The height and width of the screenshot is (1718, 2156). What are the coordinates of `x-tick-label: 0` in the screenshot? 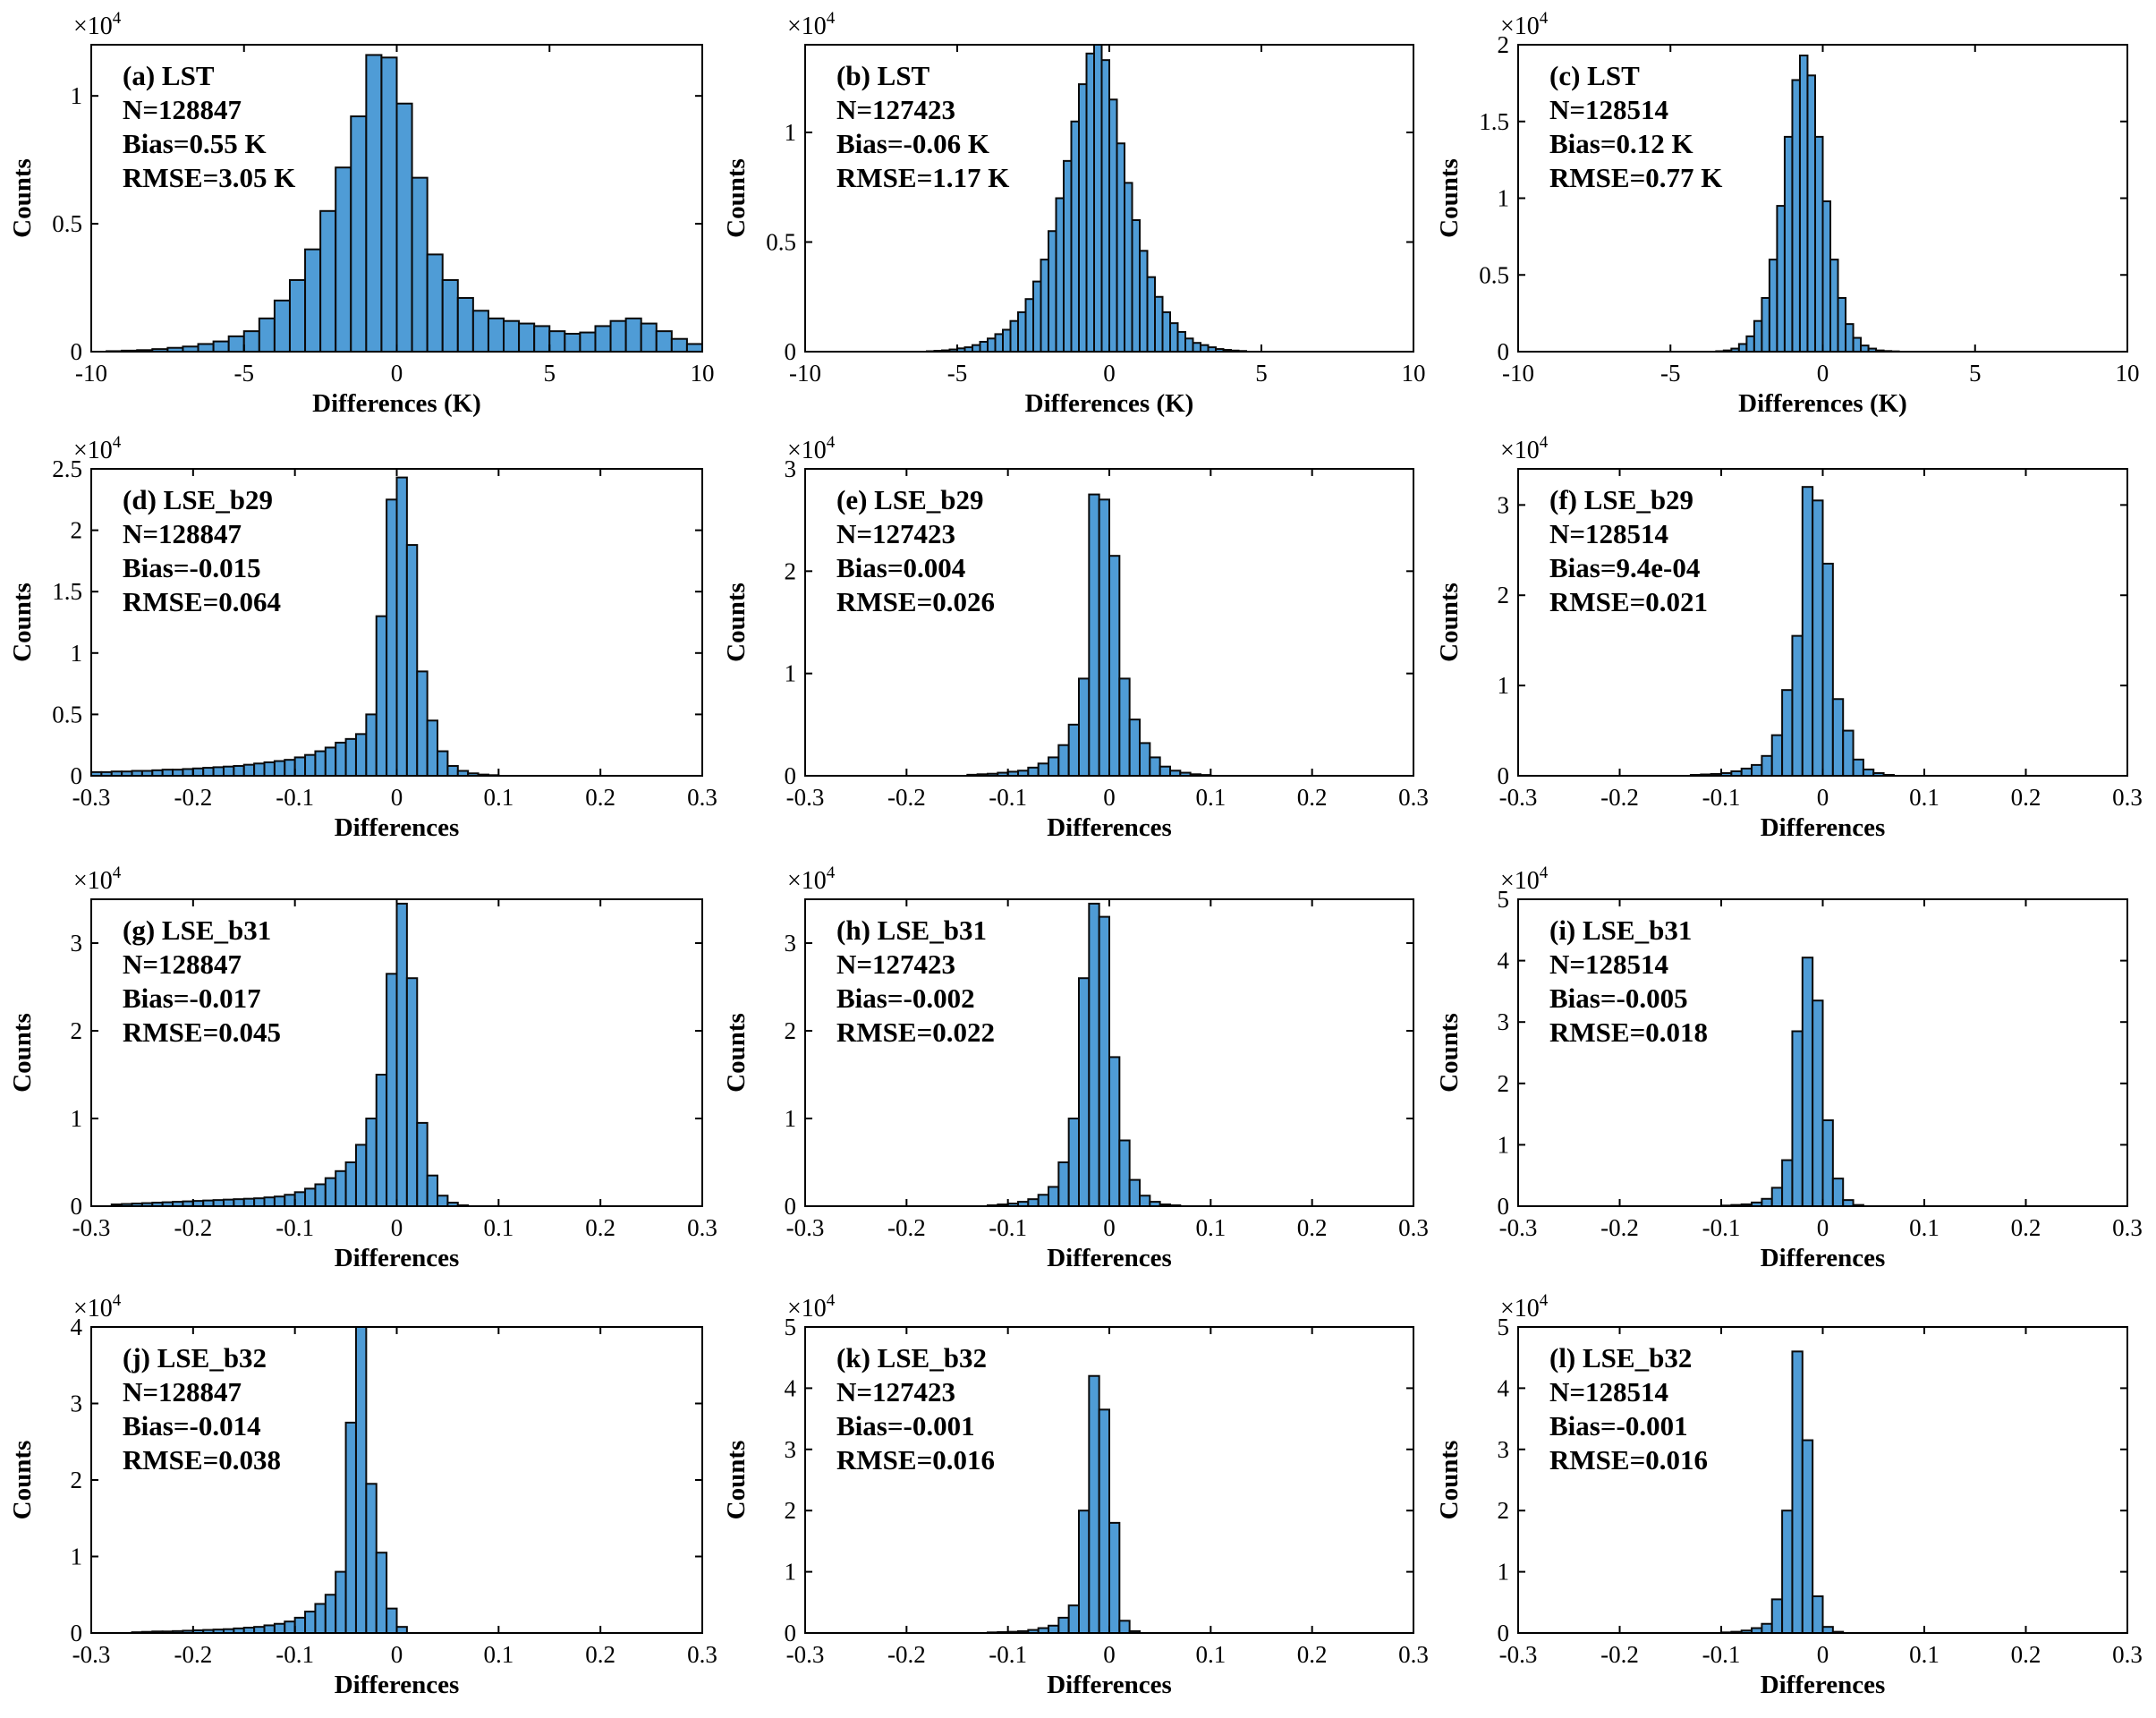 It's located at (1823, 797).